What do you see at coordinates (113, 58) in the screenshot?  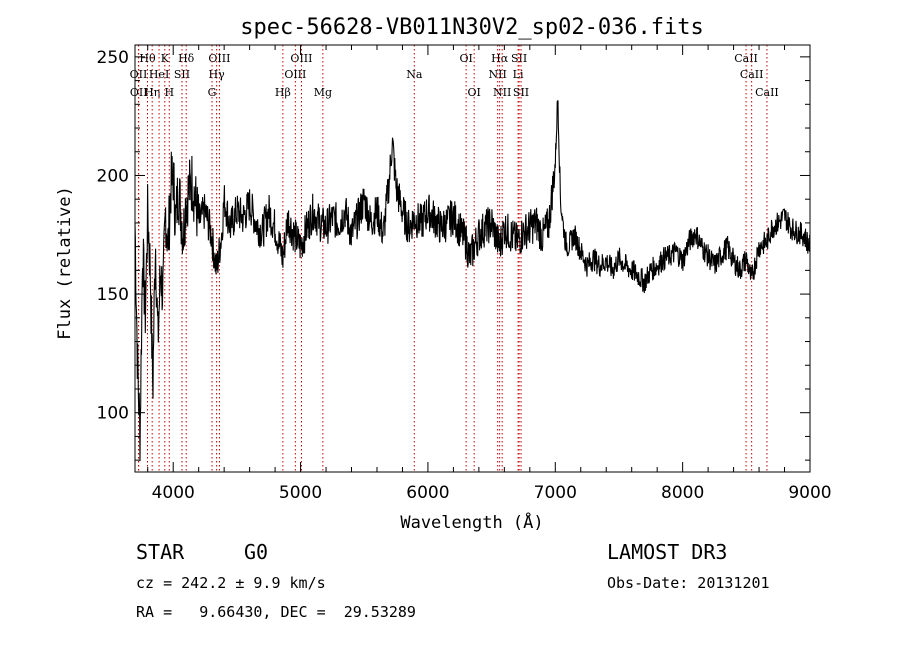 I see `y-tick-label-3: 250` at bounding box center [113, 58].